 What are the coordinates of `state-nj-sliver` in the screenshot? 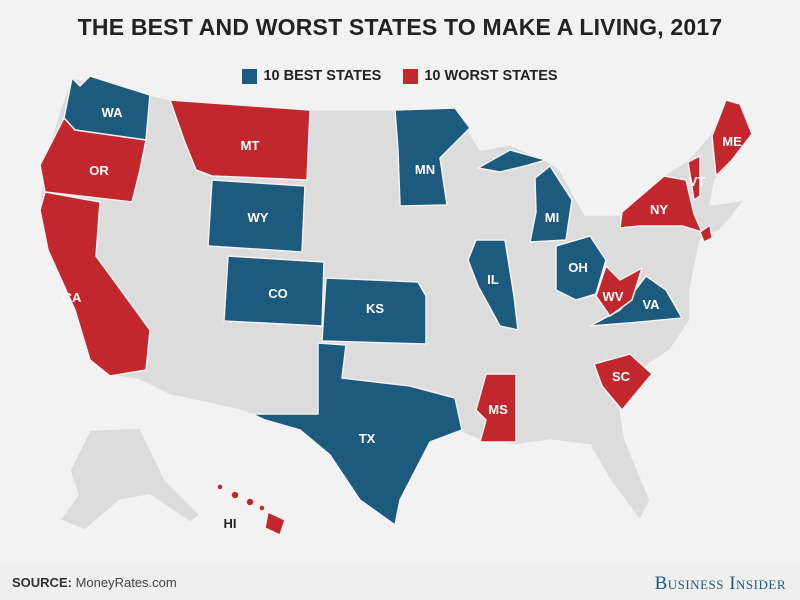 It's located at (706, 233).